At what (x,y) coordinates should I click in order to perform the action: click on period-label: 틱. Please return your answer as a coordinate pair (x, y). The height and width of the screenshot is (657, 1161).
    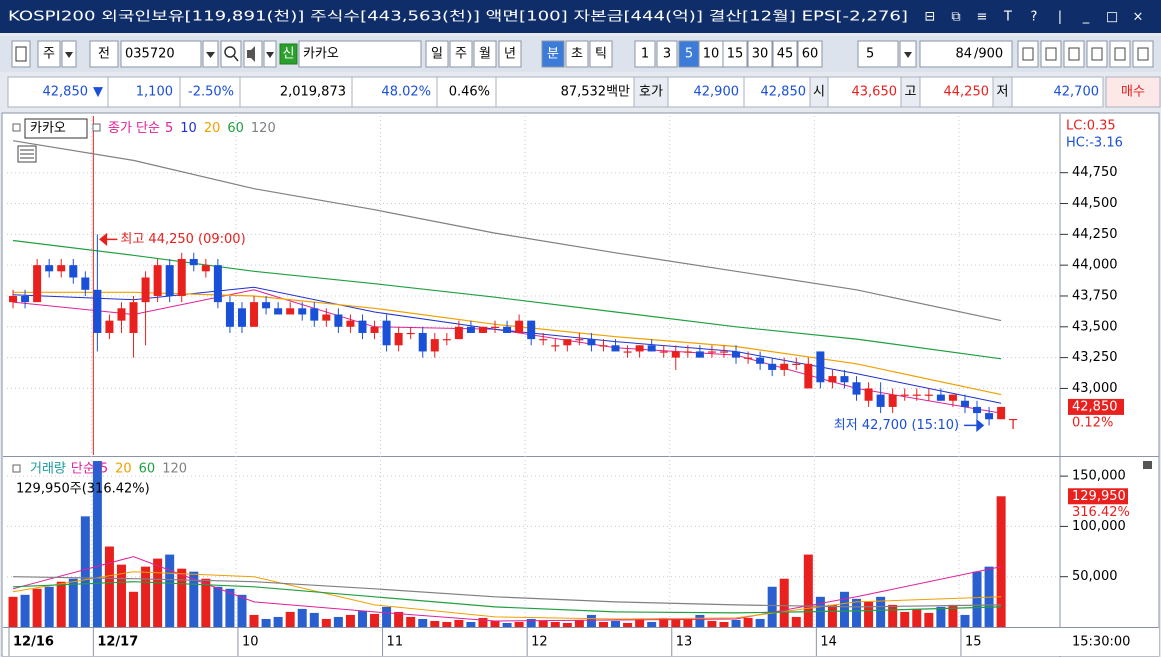
    Looking at the image, I should click on (601, 54).